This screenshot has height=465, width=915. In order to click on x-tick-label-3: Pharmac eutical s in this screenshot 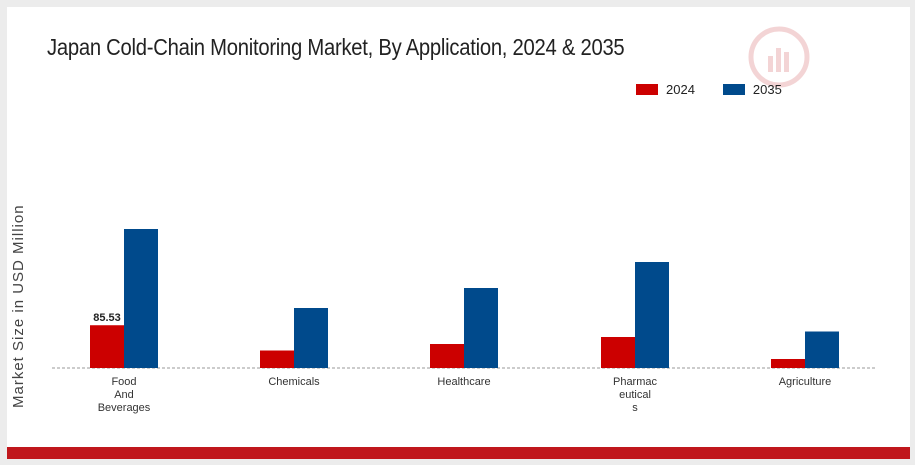, I will do `click(635, 395)`.